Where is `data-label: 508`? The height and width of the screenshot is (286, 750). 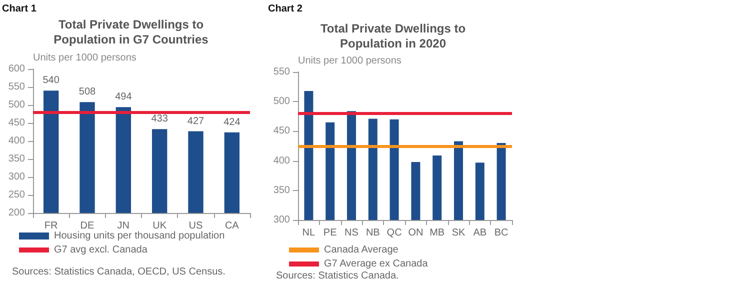 data-label: 508 is located at coordinates (87, 92).